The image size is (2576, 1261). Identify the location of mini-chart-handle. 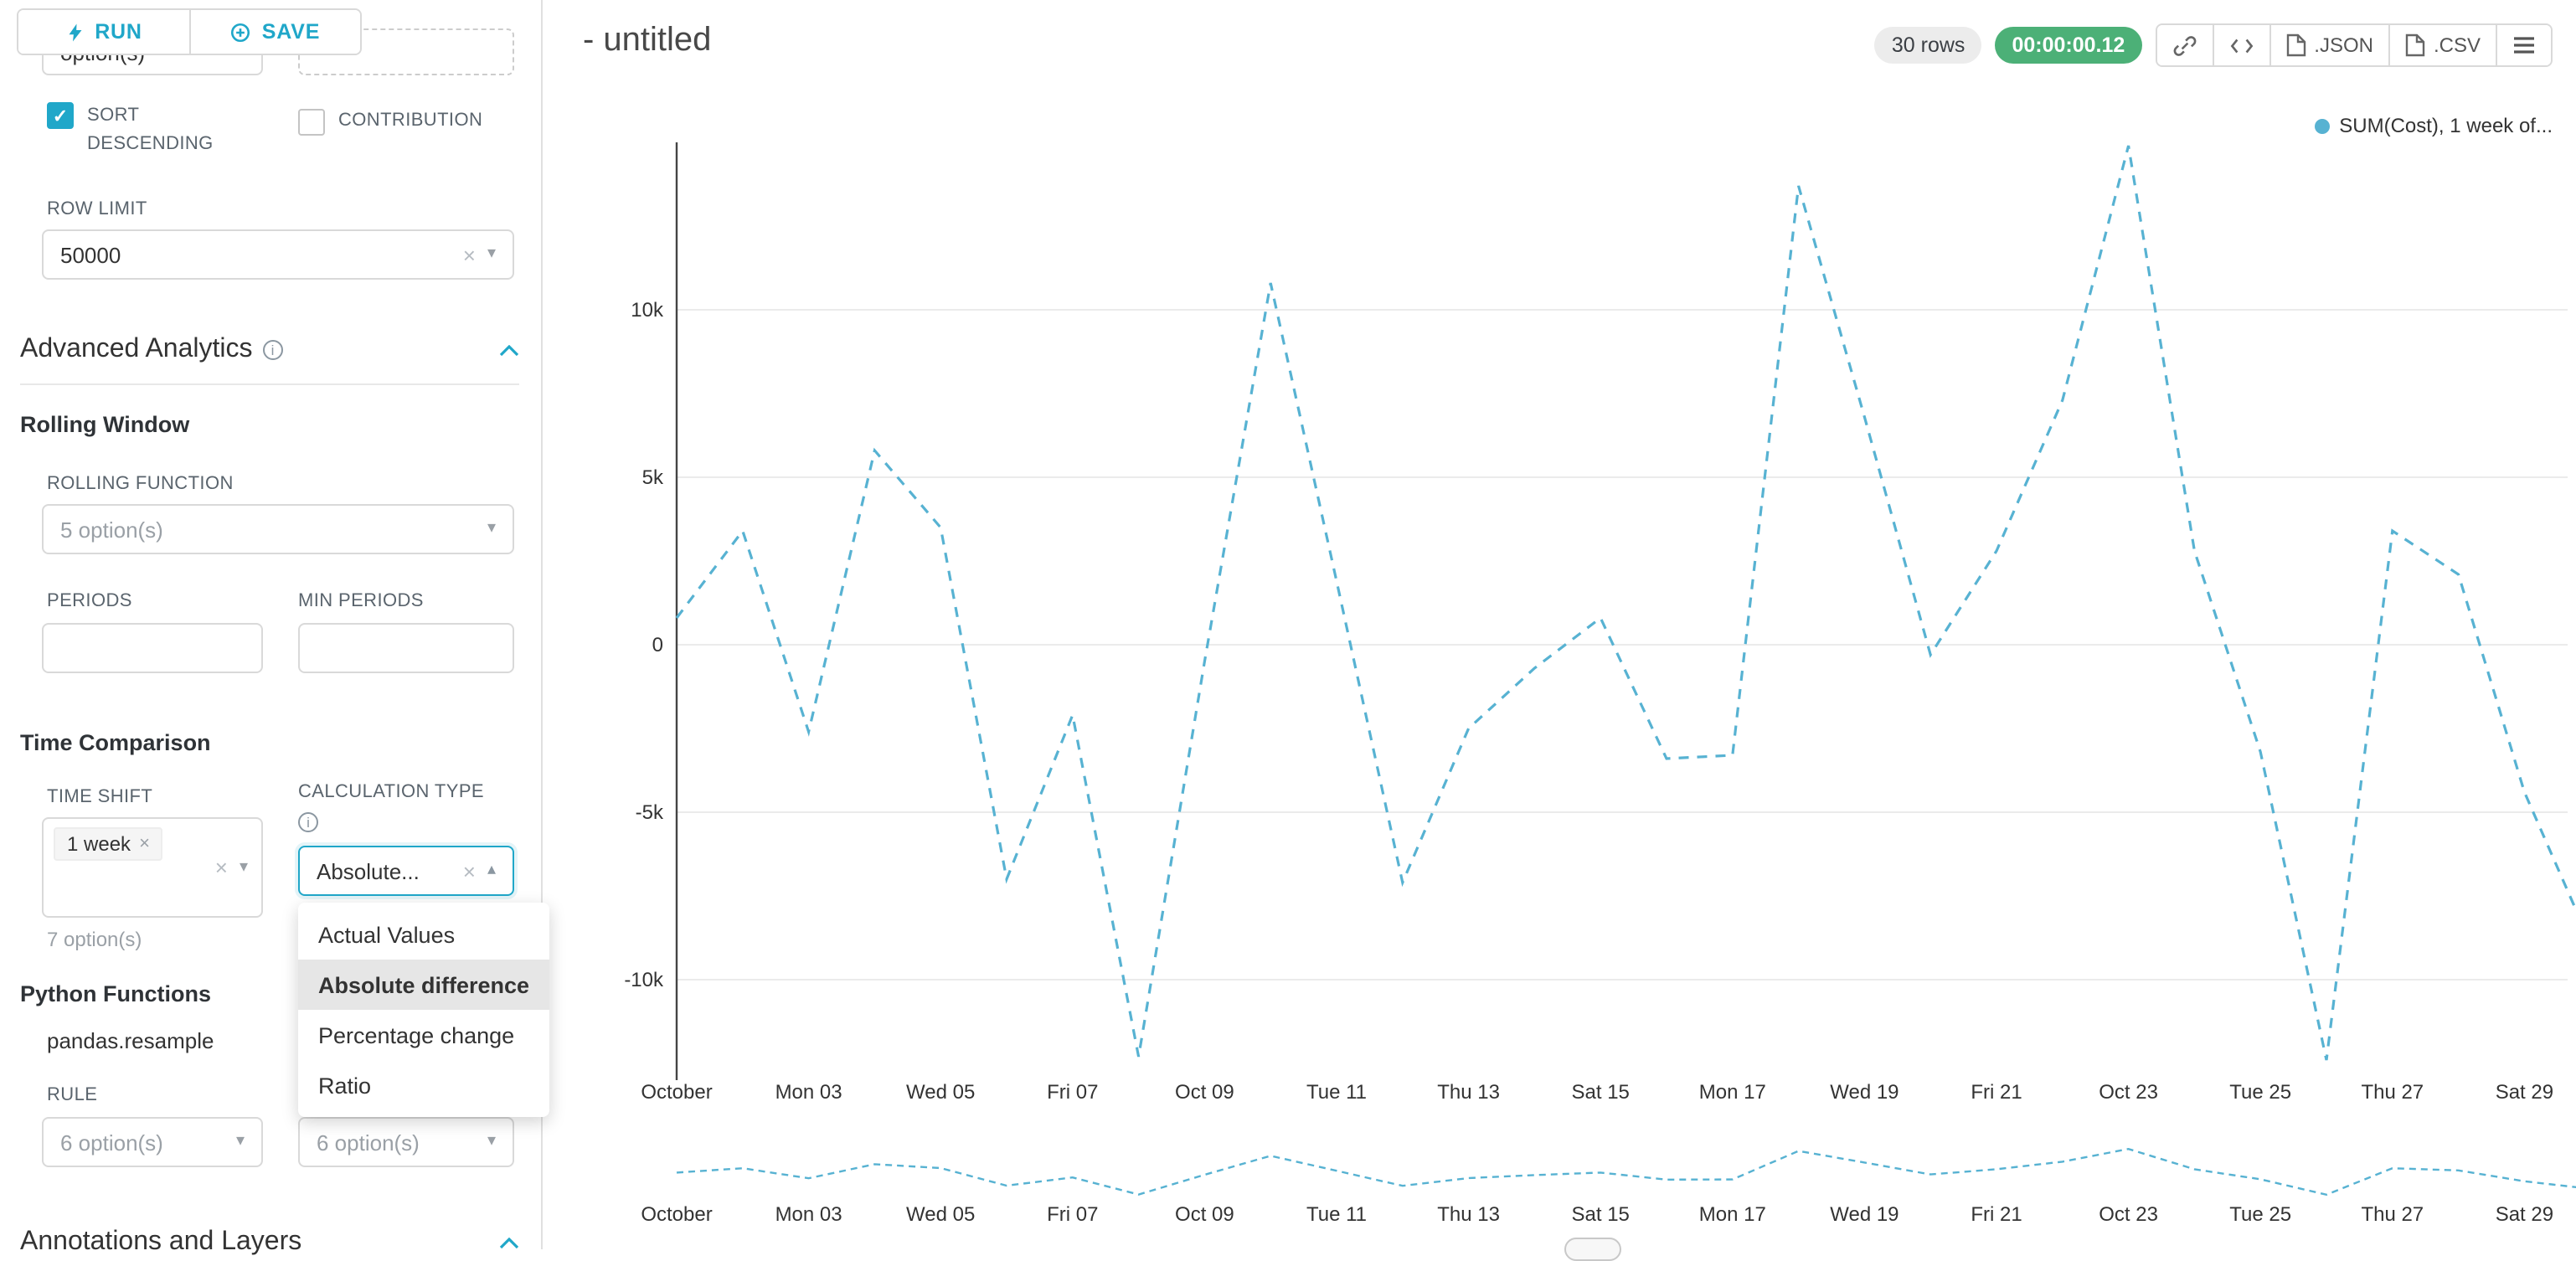
(1592, 1249).